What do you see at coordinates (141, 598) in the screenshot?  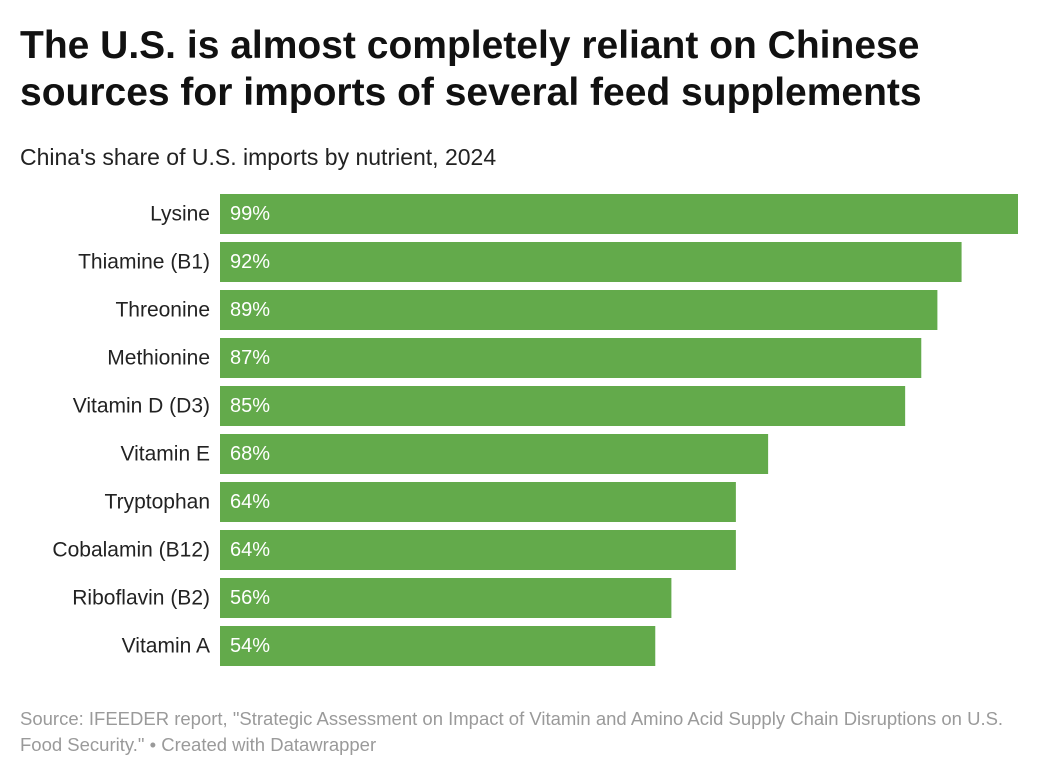 I see `category-label: Riboflavin (B2)` at bounding box center [141, 598].